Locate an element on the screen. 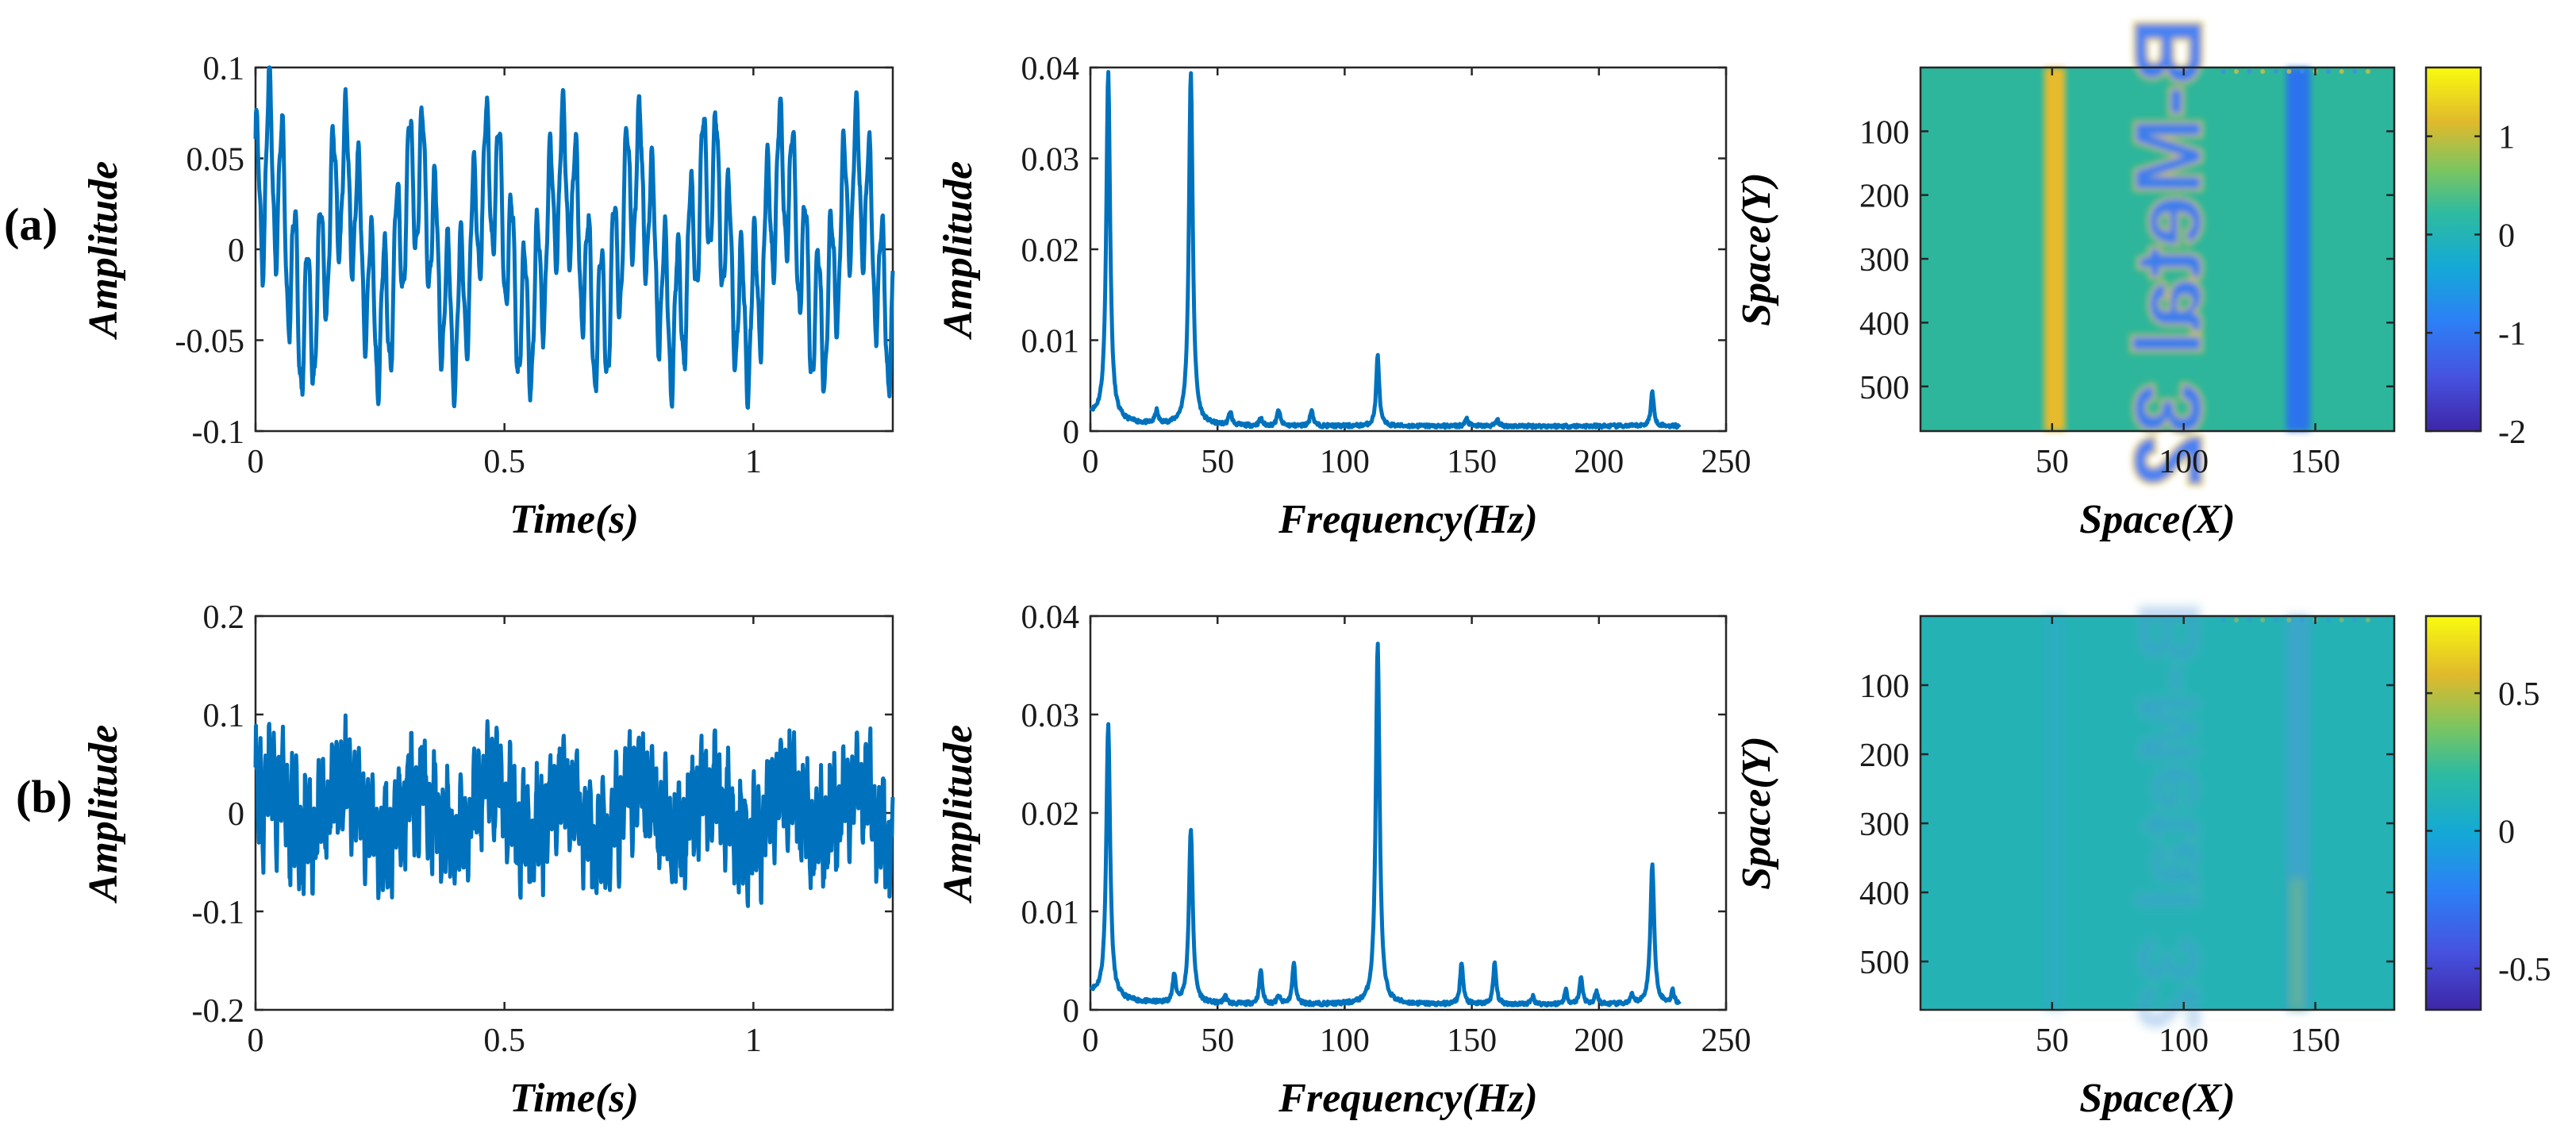  warm-stripe is located at coordinates (2297, 944).